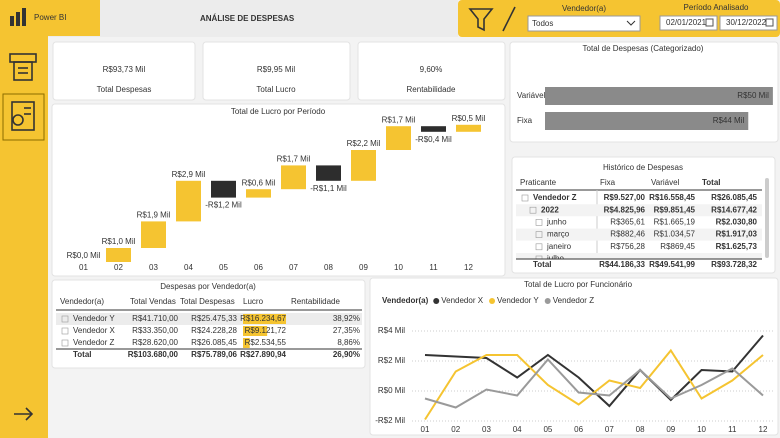 The height and width of the screenshot is (438, 780). Describe the element at coordinates (119, 241) in the screenshot. I see `value-label: R$1,0 Mil` at that location.